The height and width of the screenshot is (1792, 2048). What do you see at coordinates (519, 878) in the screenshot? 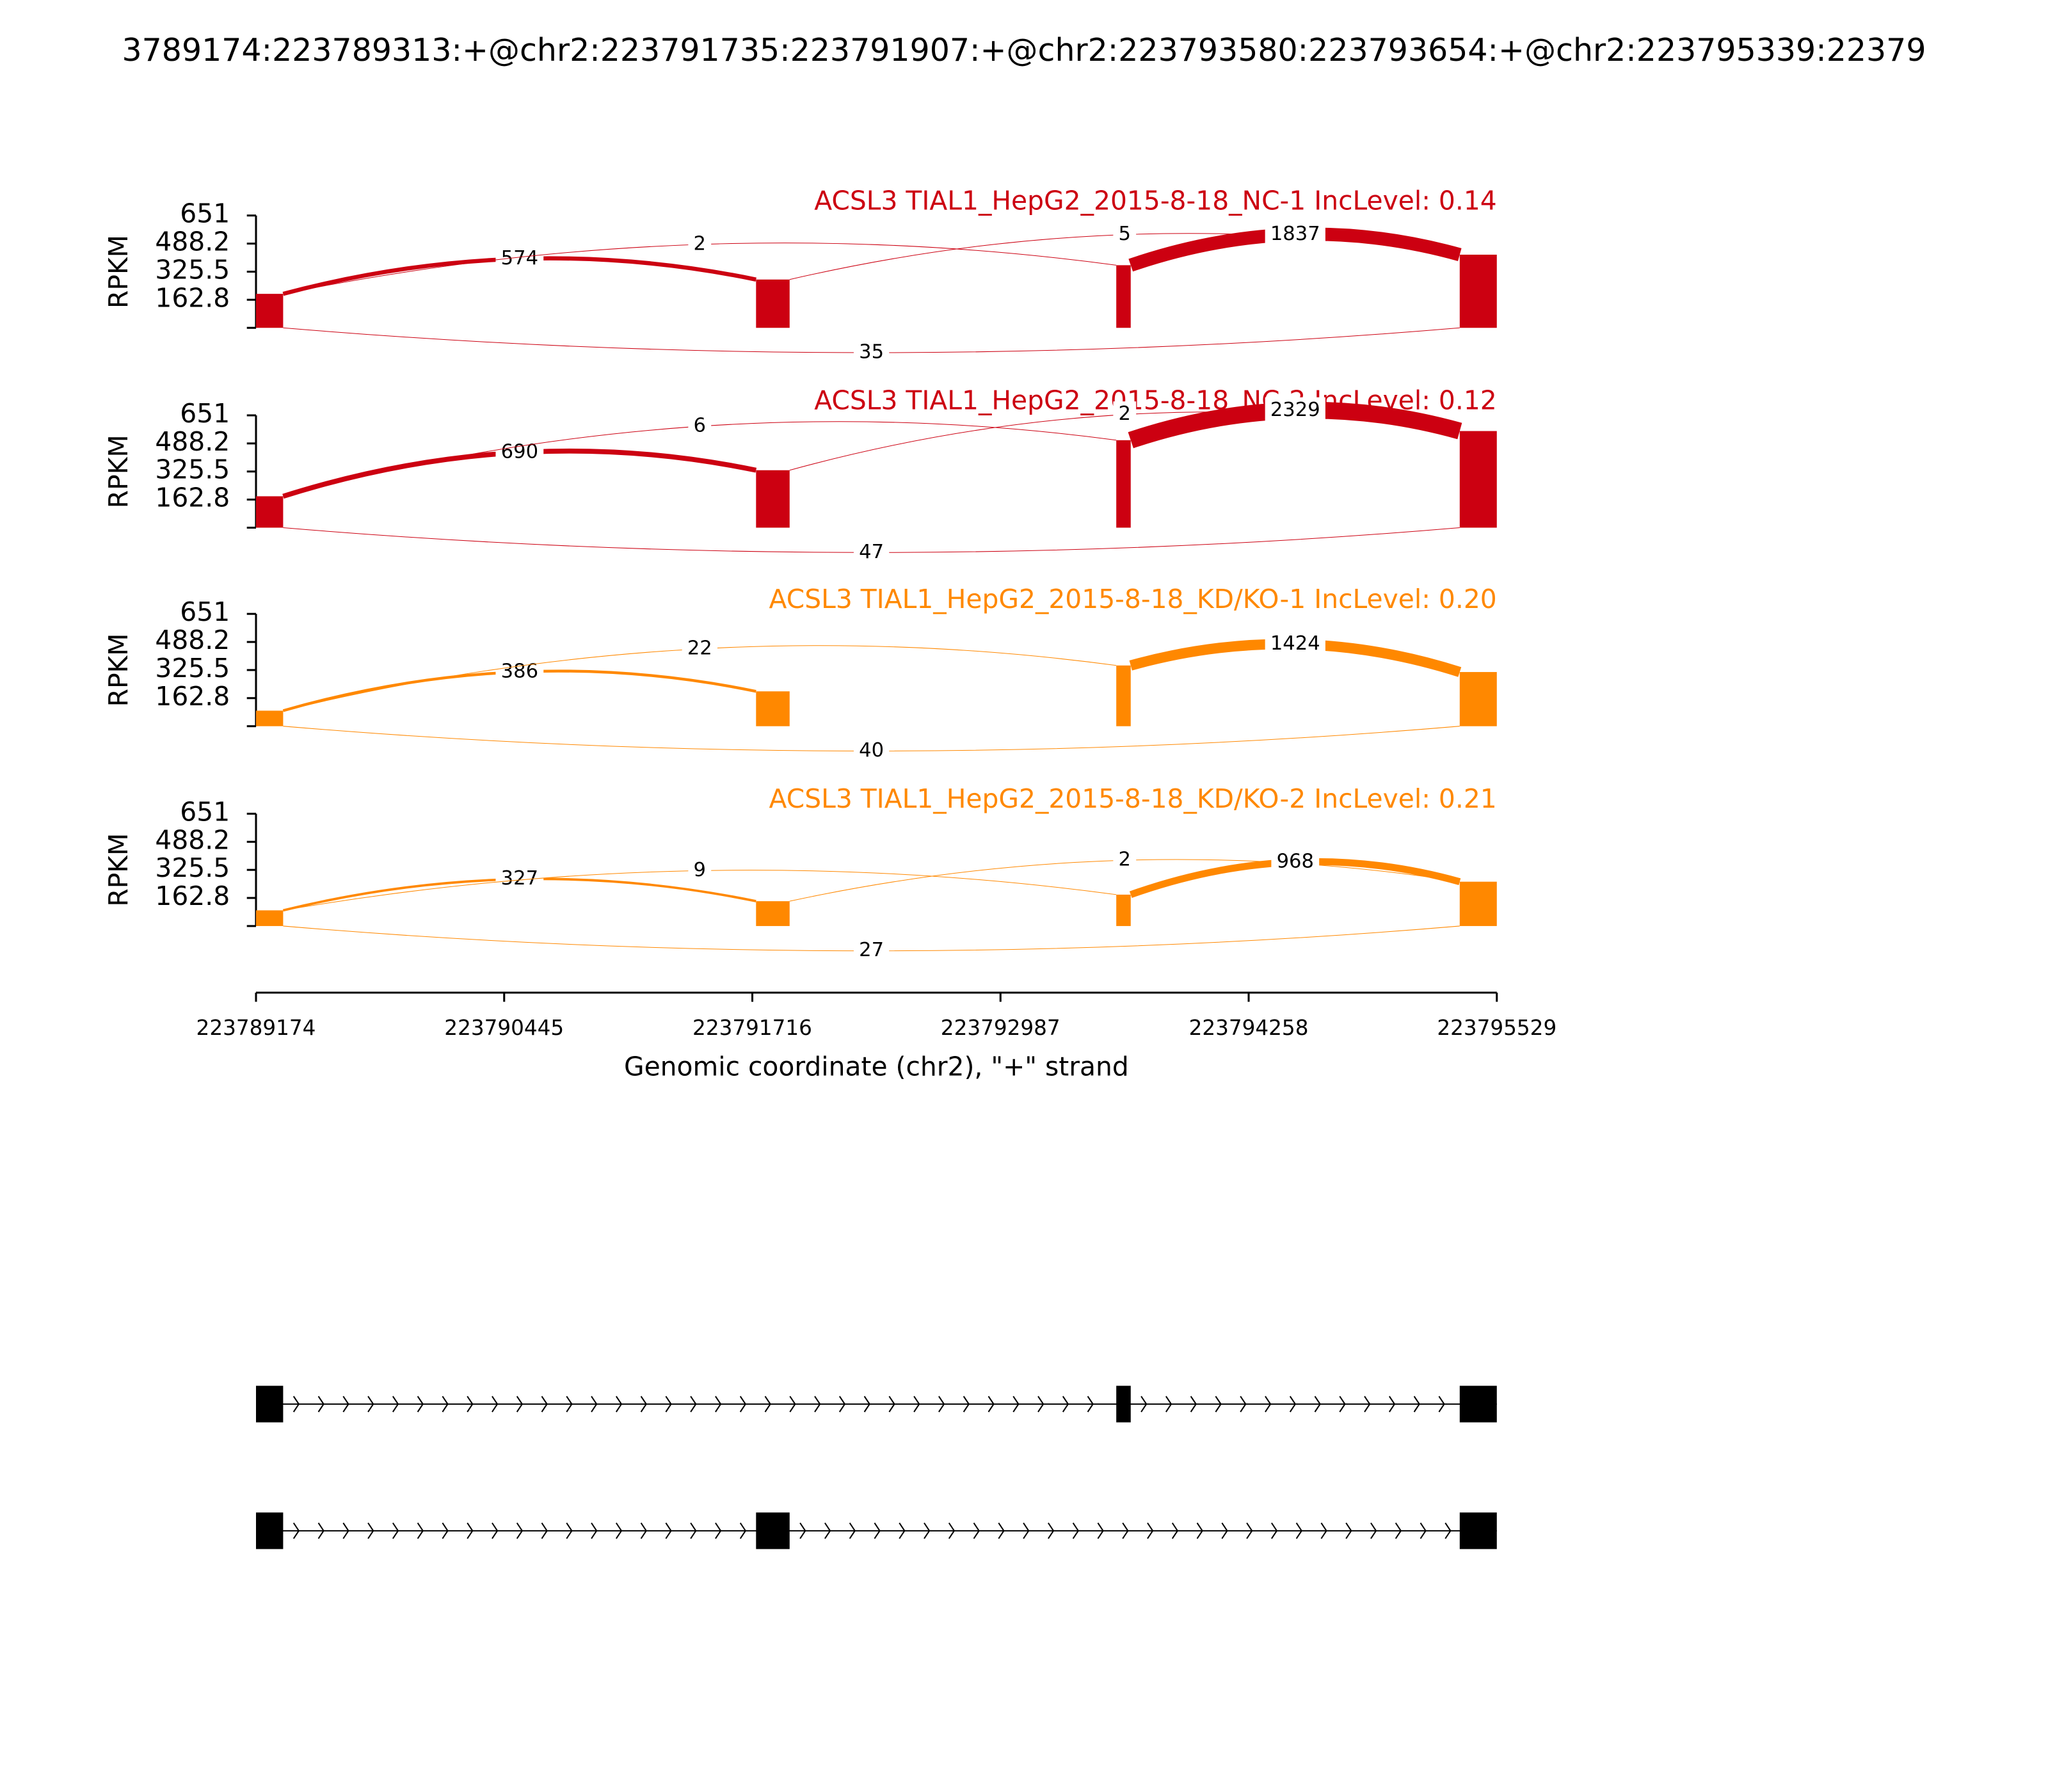
I see `junction-label: 327` at bounding box center [519, 878].